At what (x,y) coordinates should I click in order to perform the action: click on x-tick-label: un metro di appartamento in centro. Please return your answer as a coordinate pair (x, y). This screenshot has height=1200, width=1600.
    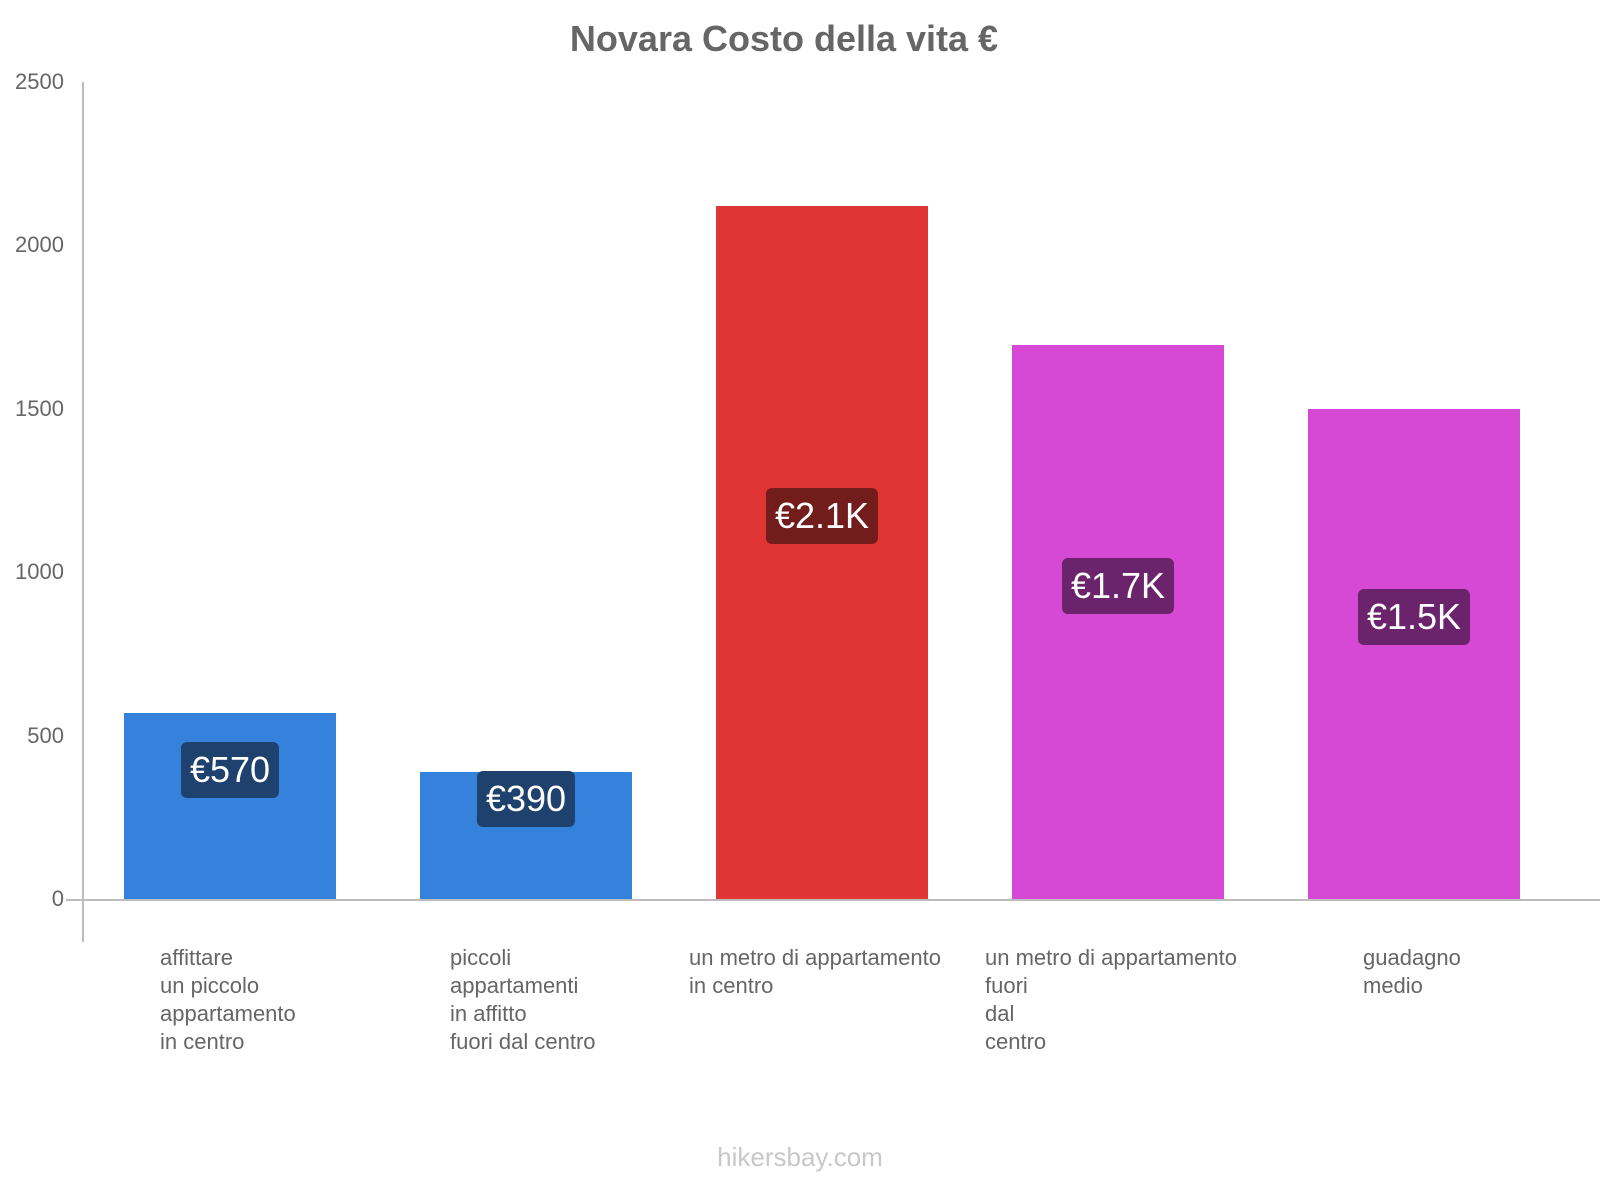
    Looking at the image, I should click on (815, 971).